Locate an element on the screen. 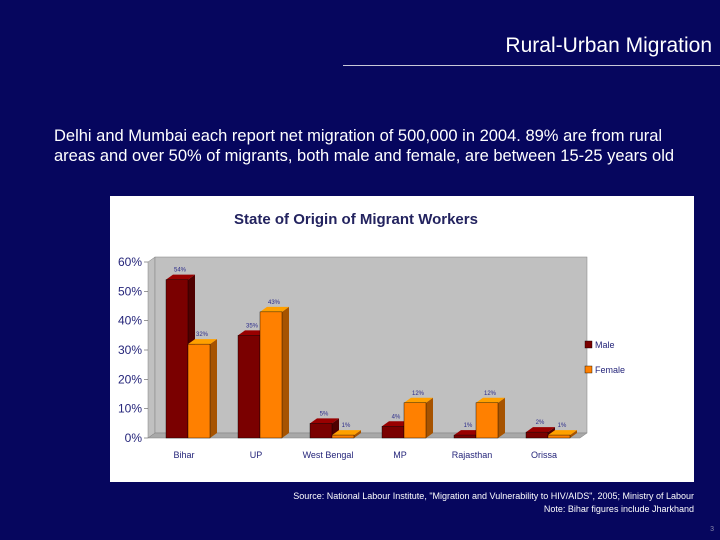 Image resolution: width=720 pixels, height=540 pixels. page-number: 3 is located at coordinates (712, 529).